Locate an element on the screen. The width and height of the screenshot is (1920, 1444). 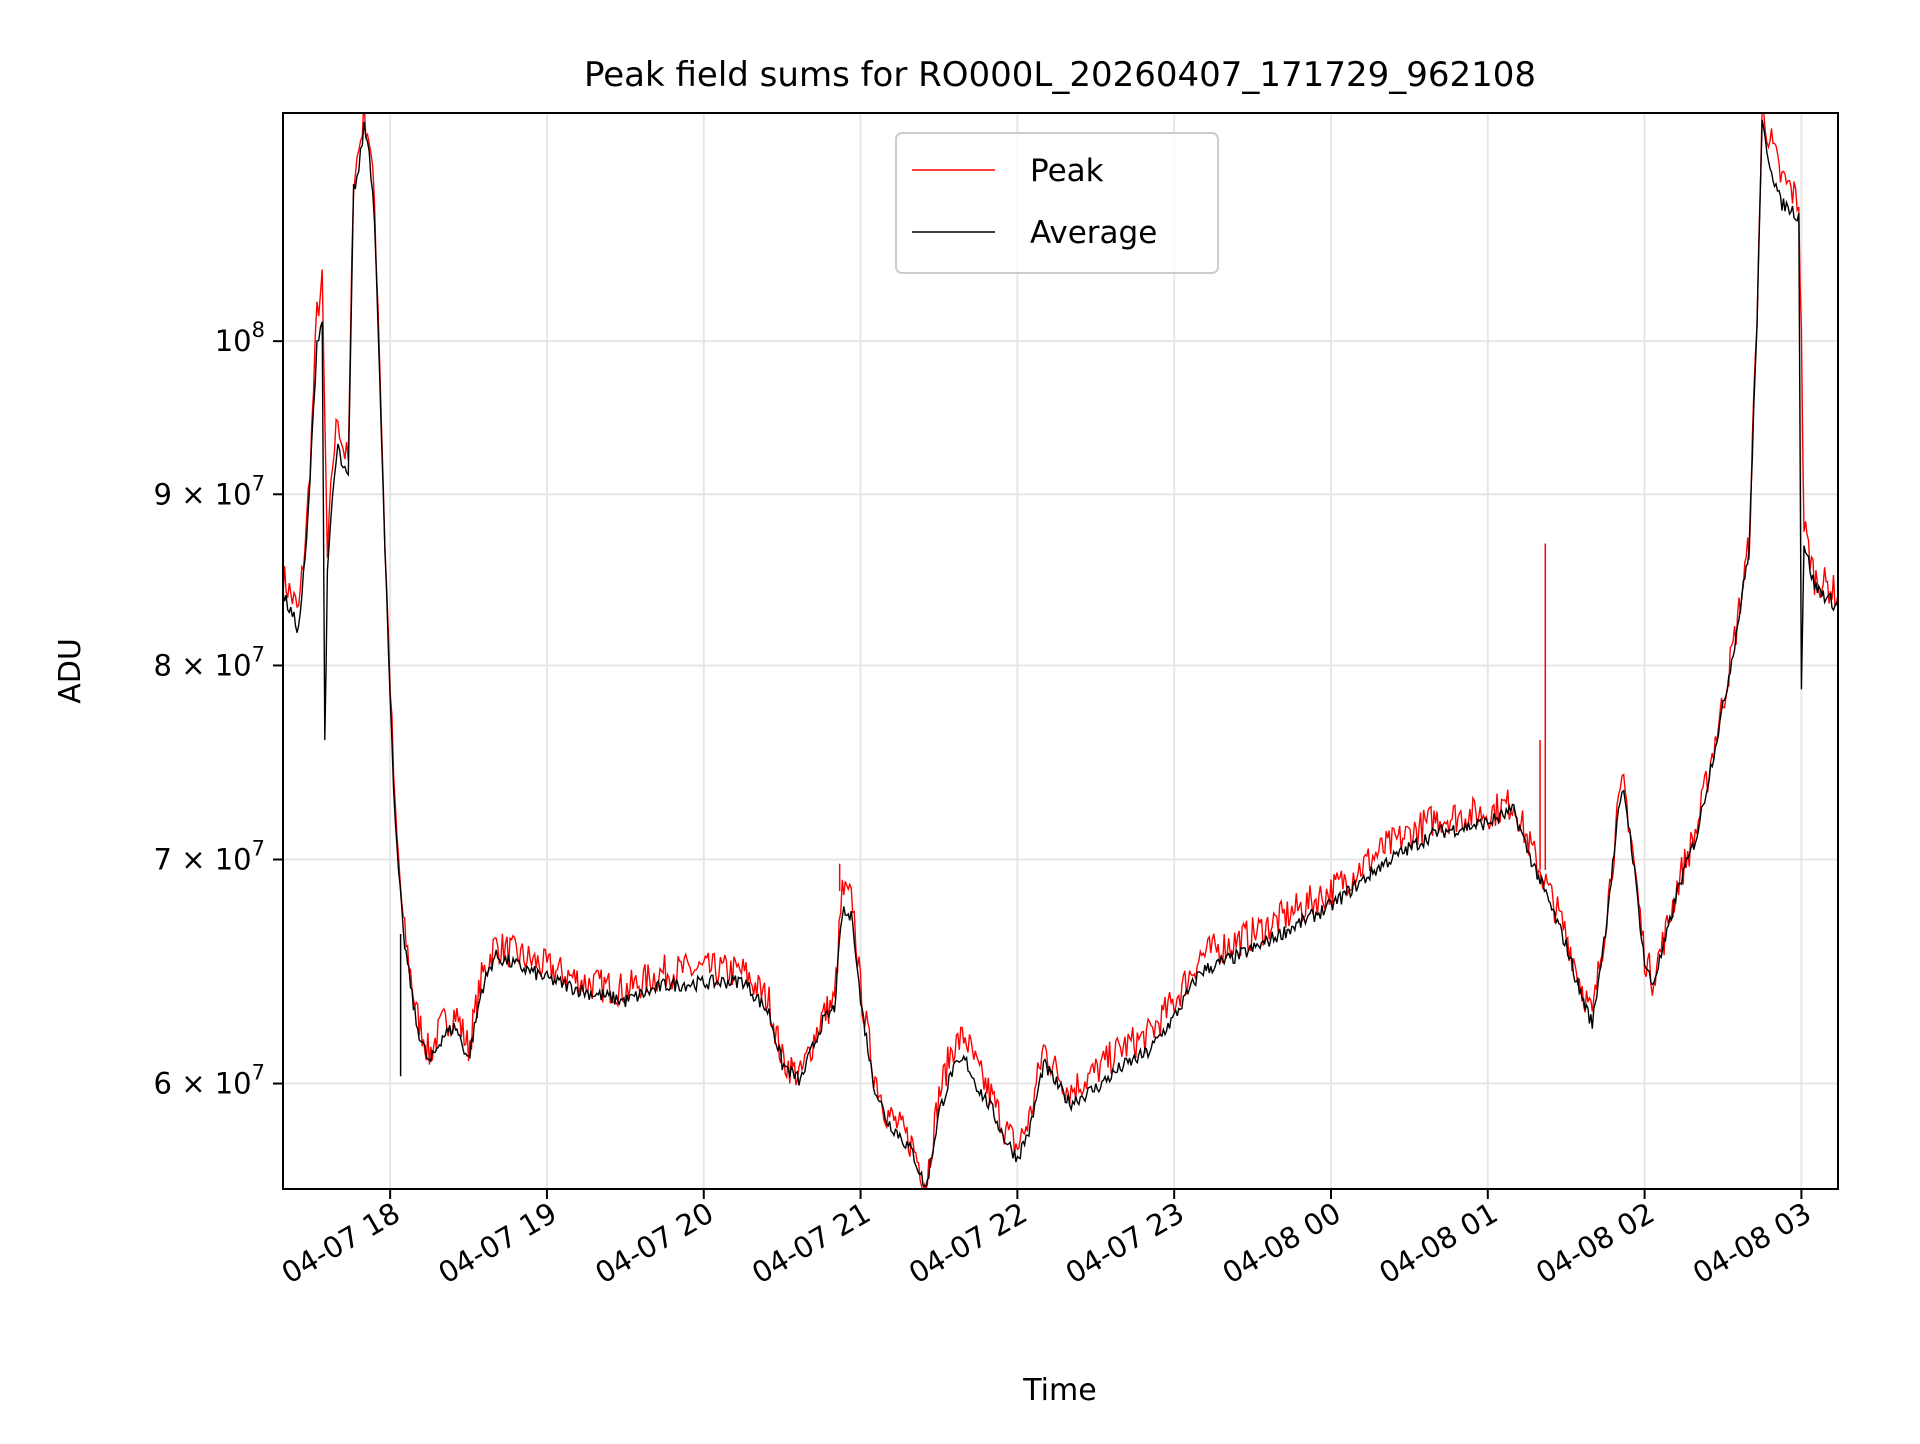
y-tick-label: 6 × 107 is located at coordinates (209, 1081).